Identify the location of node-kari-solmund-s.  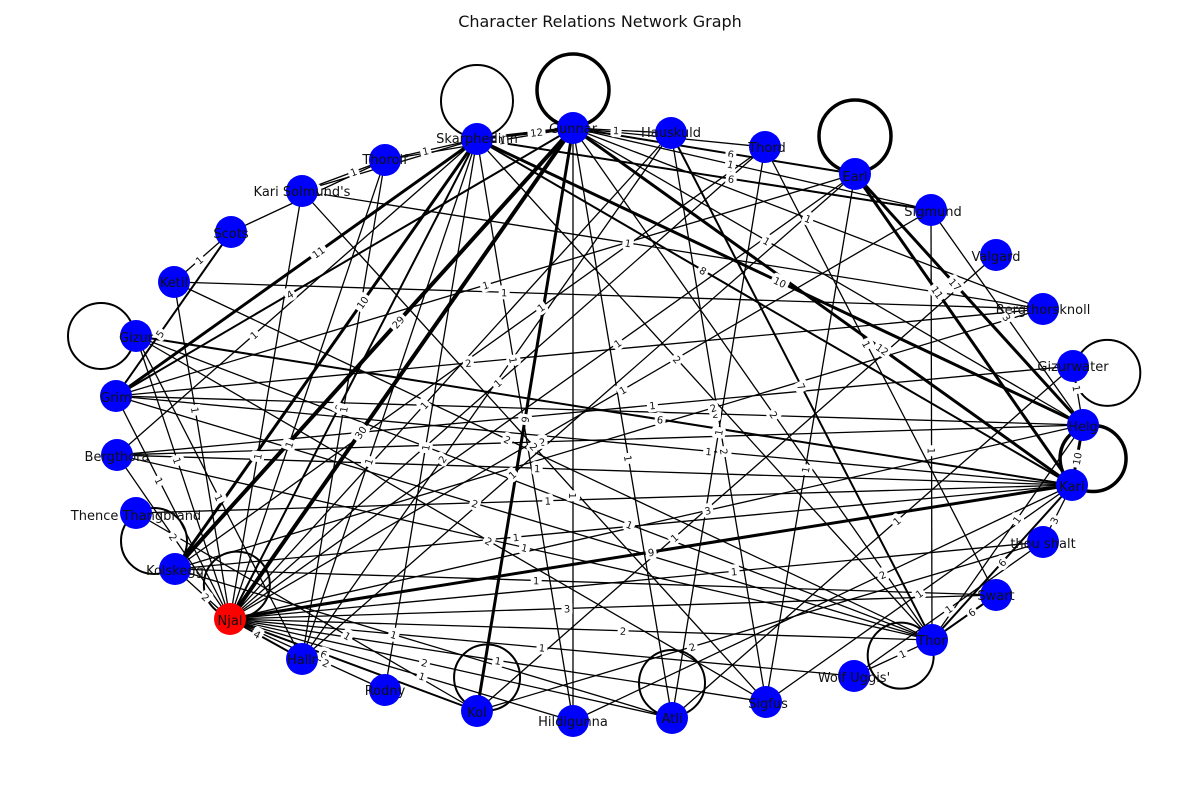
(302, 191).